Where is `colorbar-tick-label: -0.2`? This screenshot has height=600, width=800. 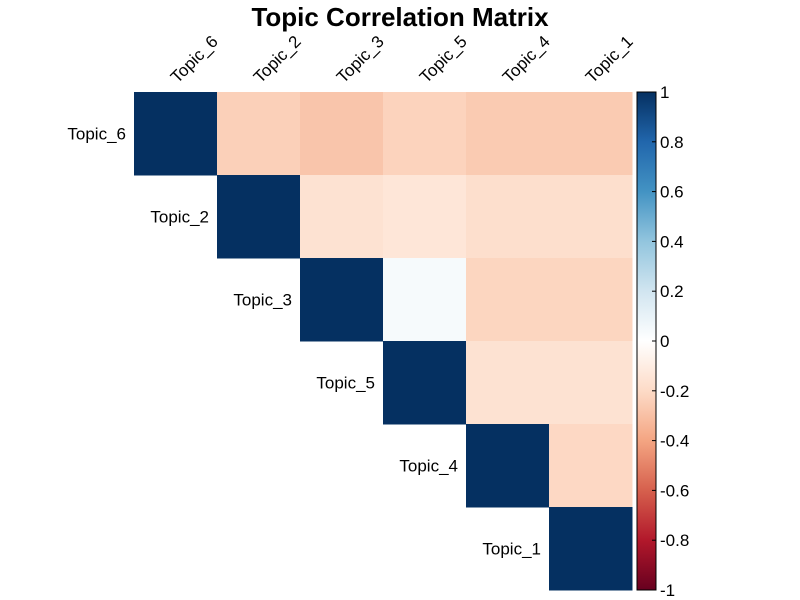
colorbar-tick-label: -0.2 is located at coordinates (674, 391).